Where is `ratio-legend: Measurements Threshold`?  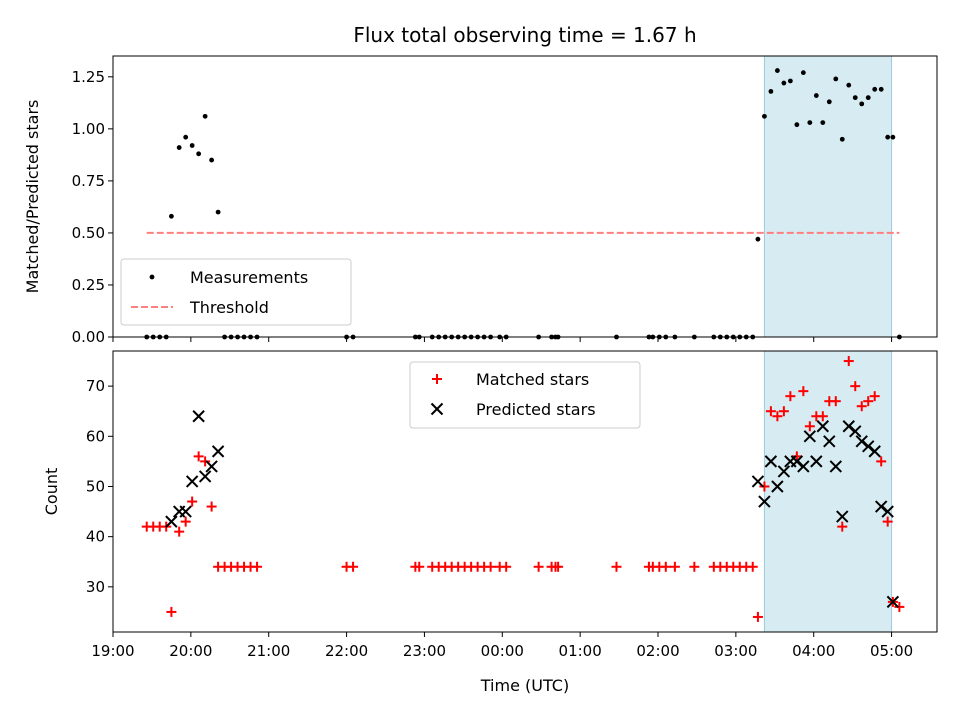
ratio-legend: Measurements Threshold is located at coordinates (236, 292).